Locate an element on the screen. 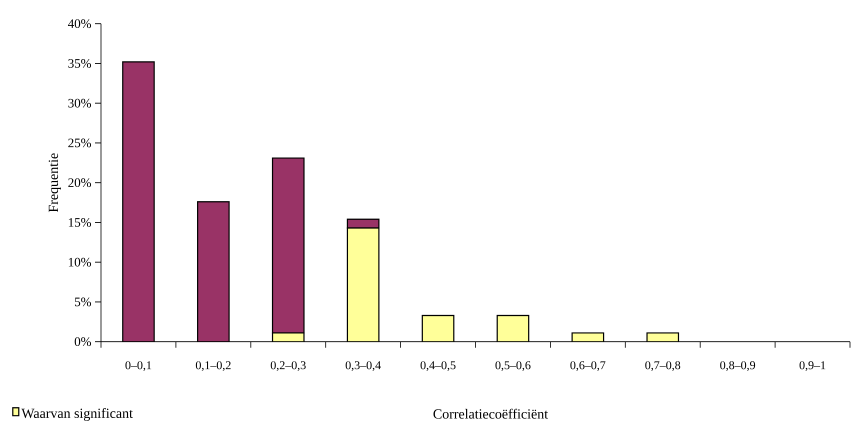 The height and width of the screenshot is (428, 864). x-tick-label: 0,4–0,5 is located at coordinates (438, 366).